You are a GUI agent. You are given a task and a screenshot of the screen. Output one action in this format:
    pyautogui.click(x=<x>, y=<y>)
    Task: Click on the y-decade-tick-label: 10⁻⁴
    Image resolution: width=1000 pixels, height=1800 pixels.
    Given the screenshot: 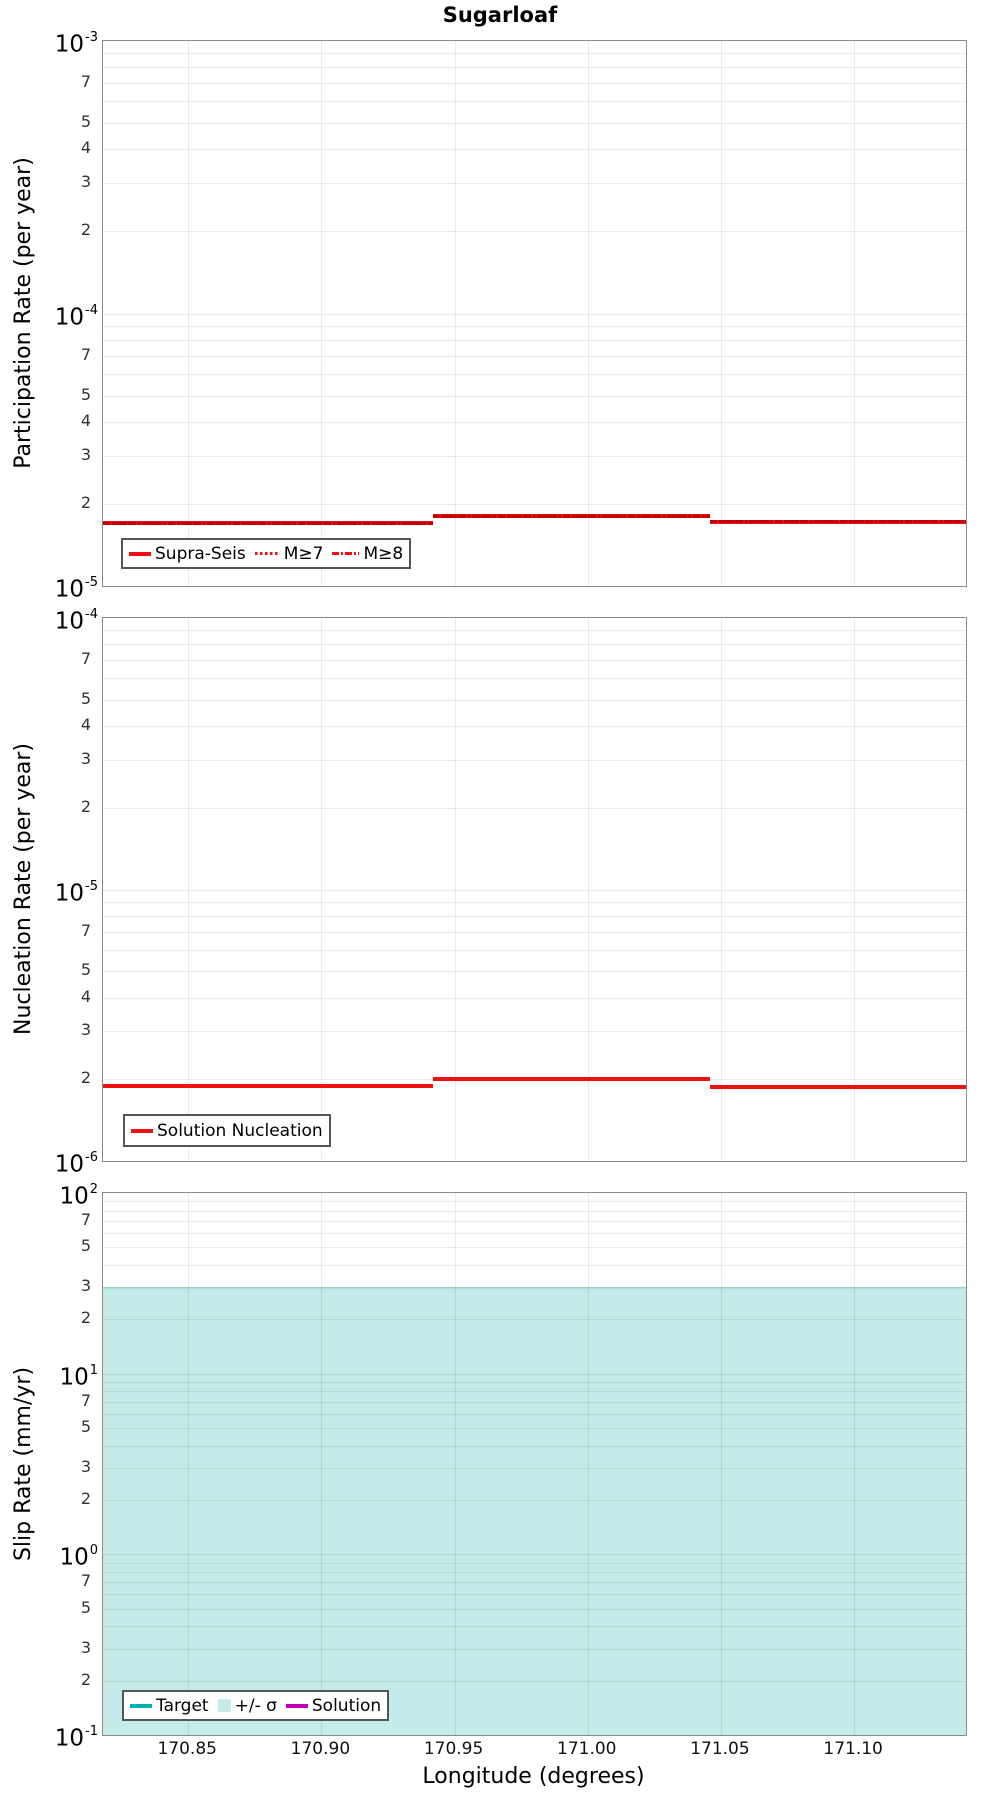 What is the action you would take?
    pyautogui.click(x=76, y=621)
    